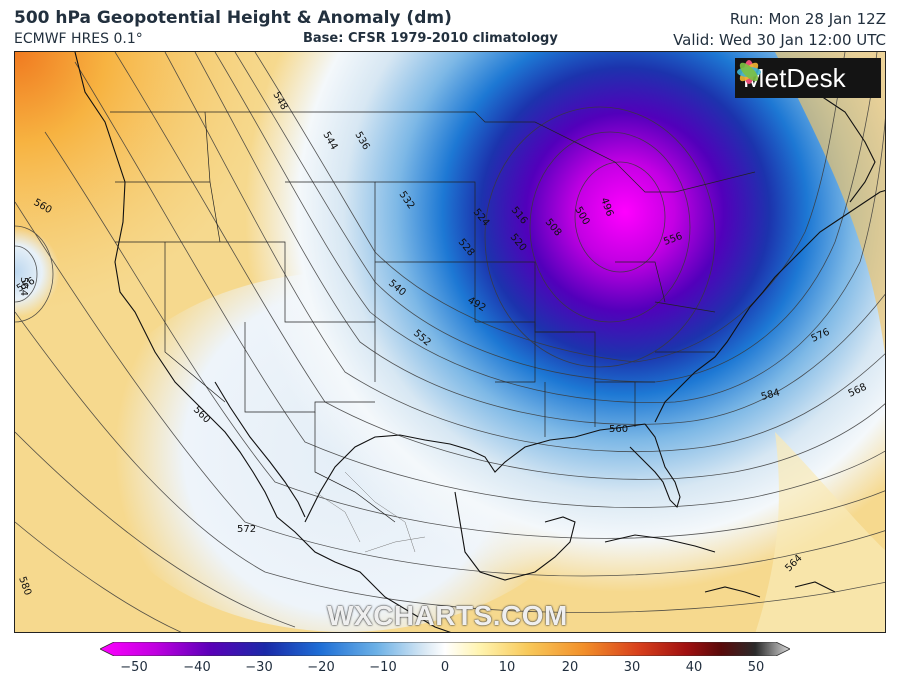 The image size is (900, 689). Describe the element at coordinates (779, 40) in the screenshot. I see `valid-time-label: Valid: Wed 30 Jan 12:00 UTC` at that location.